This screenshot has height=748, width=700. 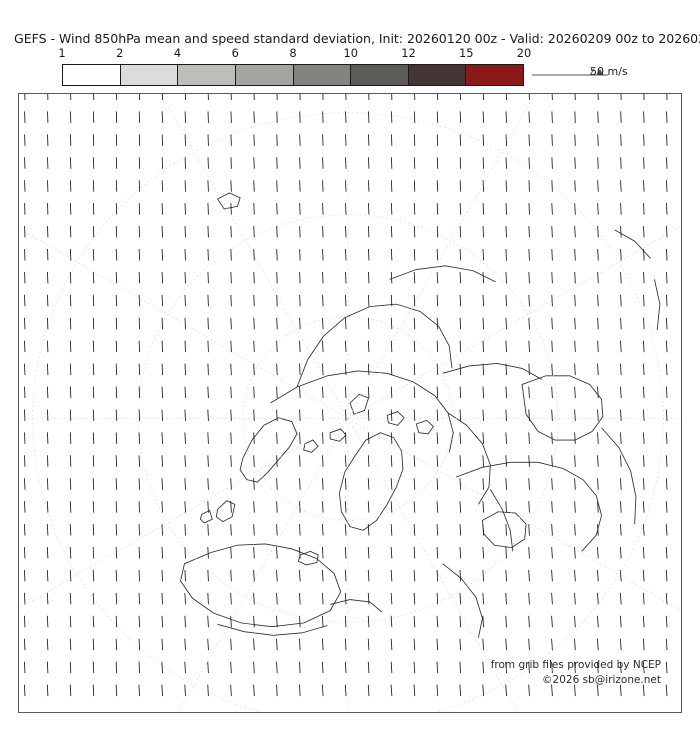 I want to click on colorbar-tick-label: 2, so click(x=120, y=53).